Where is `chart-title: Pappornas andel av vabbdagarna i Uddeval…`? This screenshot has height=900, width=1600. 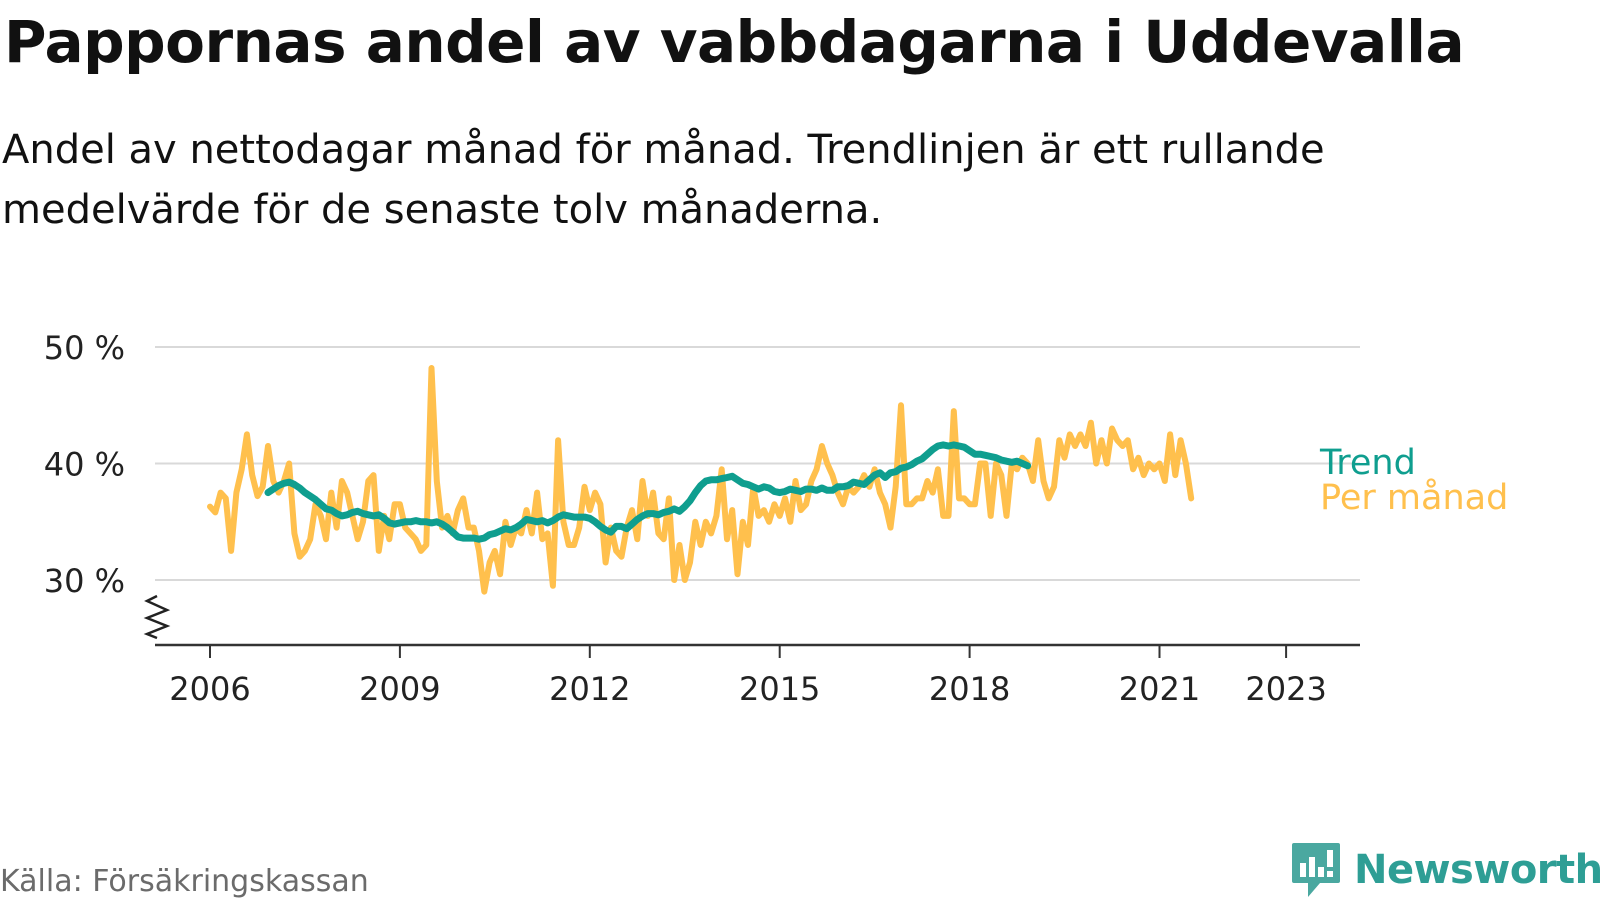 chart-title: Pappornas andel av vabbdagarna i Uddeval… is located at coordinates (734, 42).